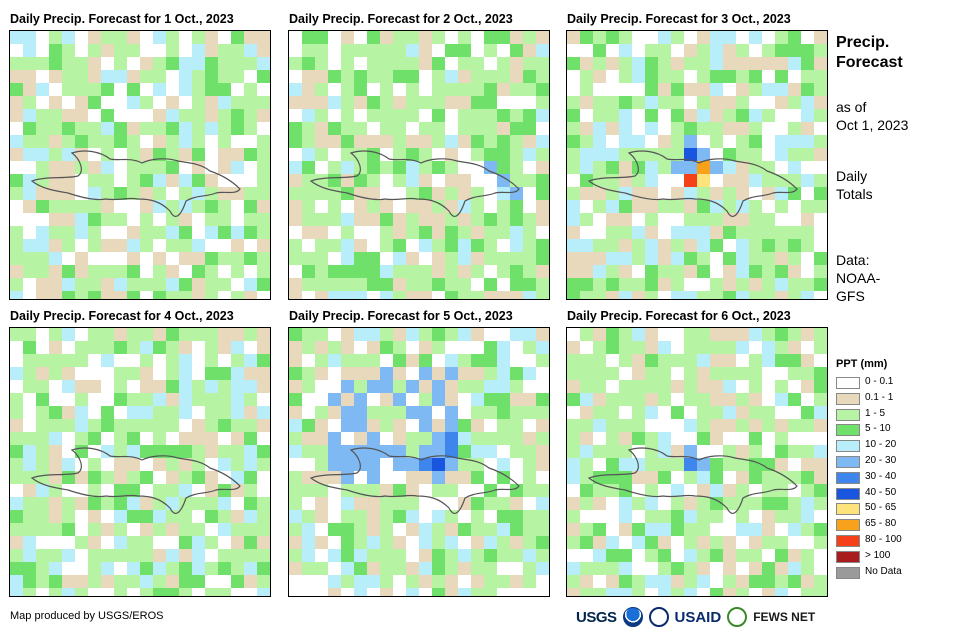 This screenshot has width=970, height=635. Describe the element at coordinates (632, 617) in the screenshot. I see `noaa-logo-icon` at that location.